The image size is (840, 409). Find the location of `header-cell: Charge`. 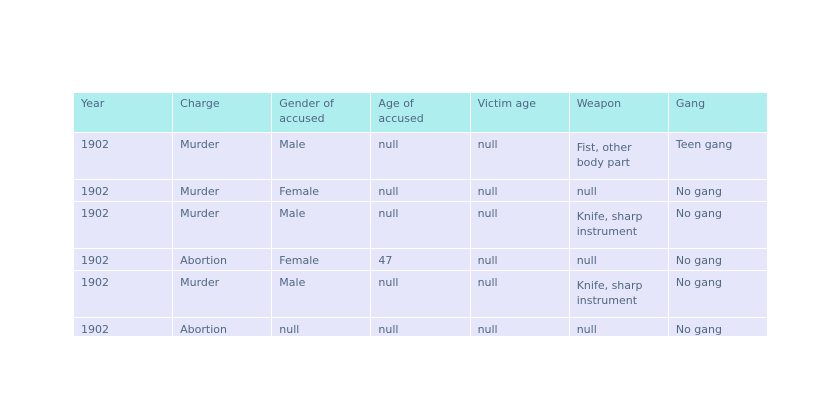

header-cell: Charge is located at coordinates (222, 112).